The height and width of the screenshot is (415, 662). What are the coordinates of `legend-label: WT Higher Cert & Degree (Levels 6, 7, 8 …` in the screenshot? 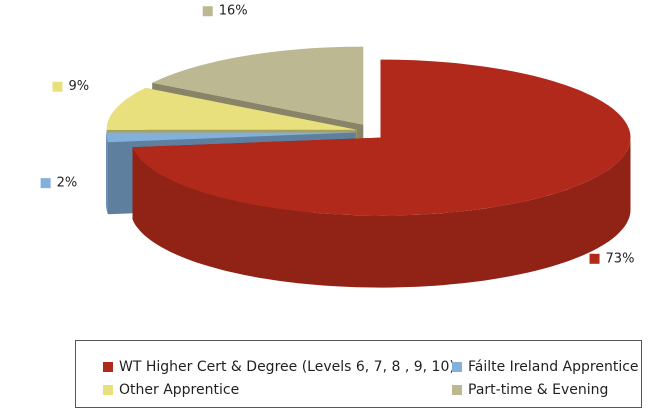 It's located at (287, 367).